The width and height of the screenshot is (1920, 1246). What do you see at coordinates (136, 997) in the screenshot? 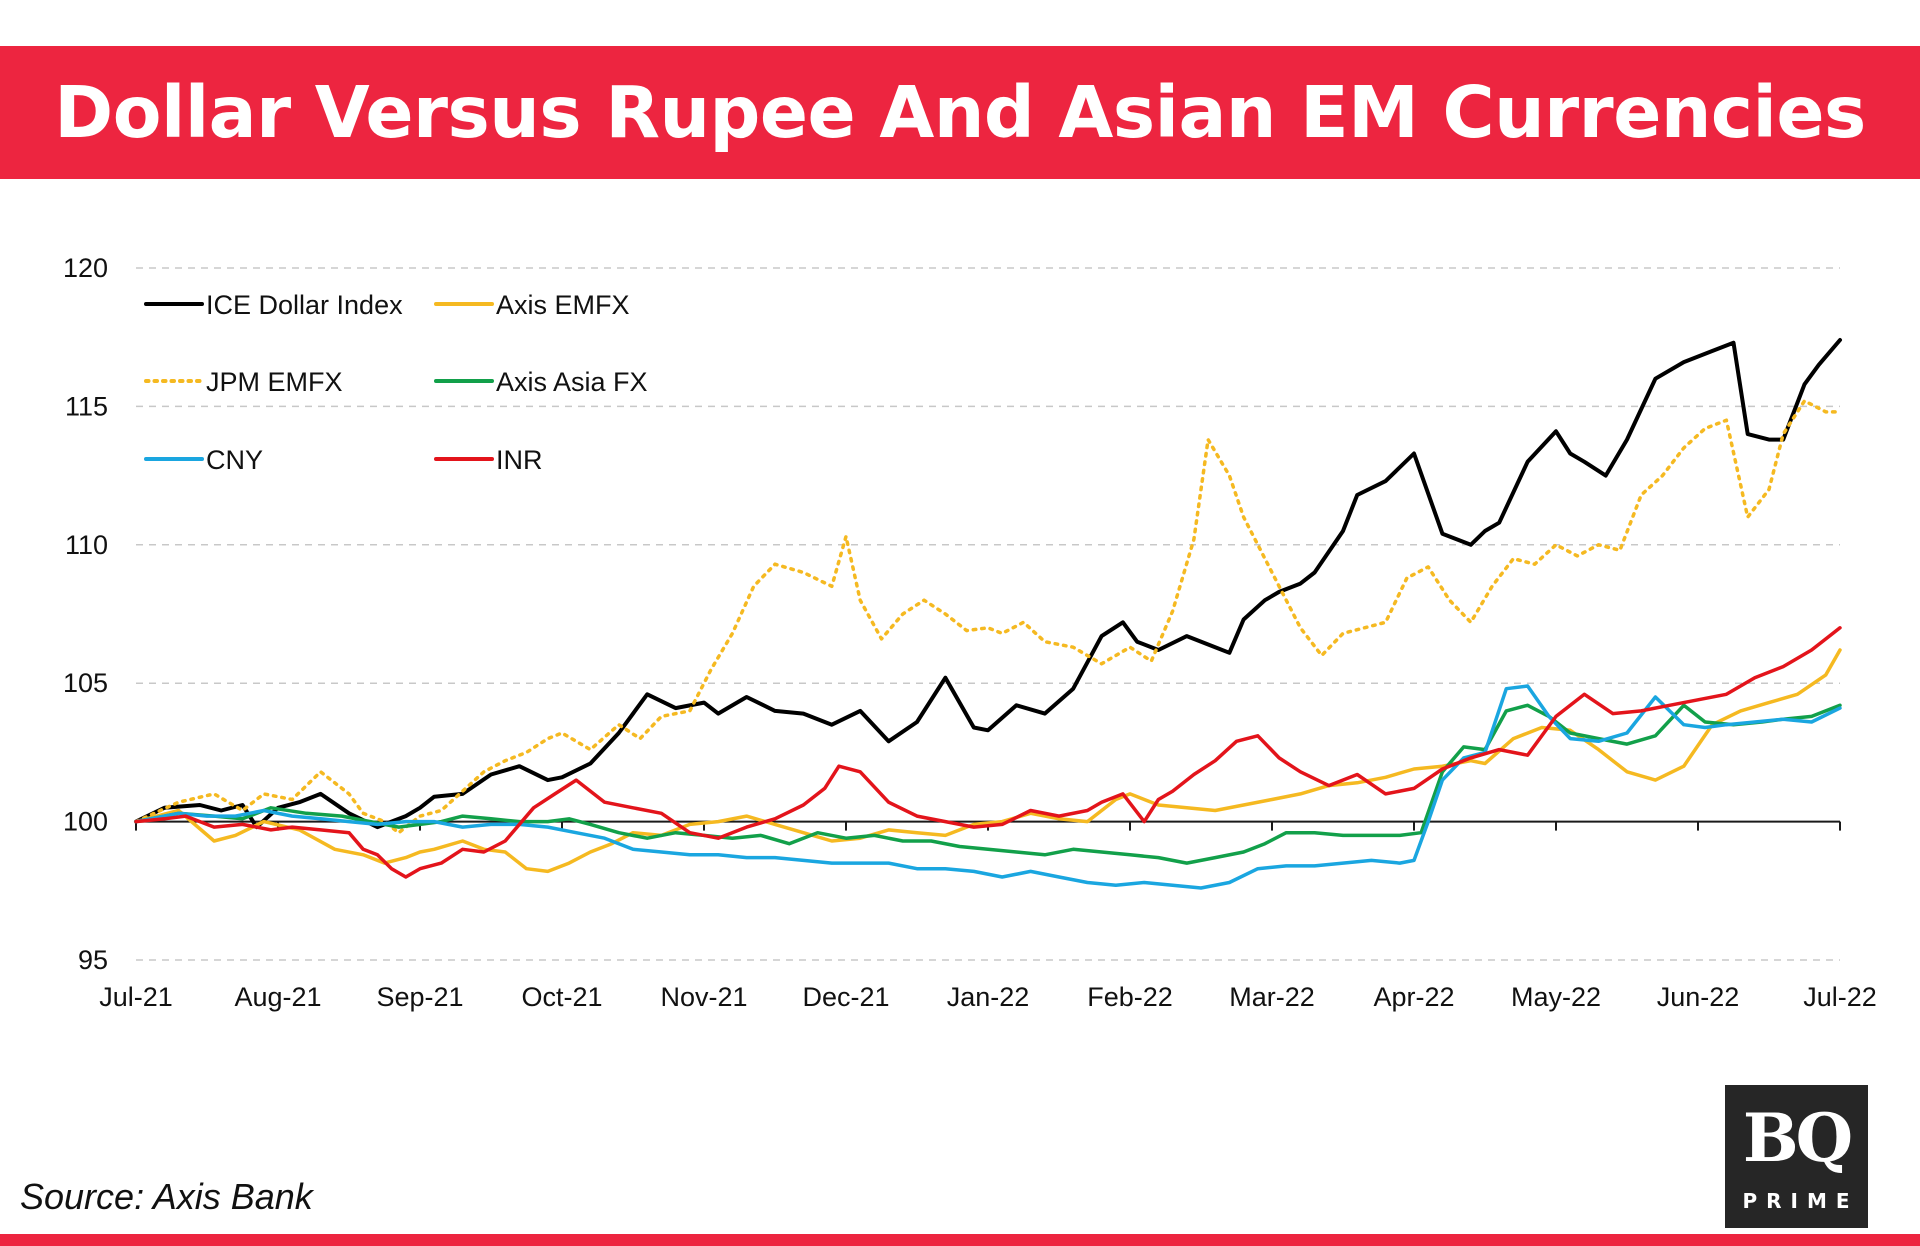
I see `x-tick-label: Jul-21` at bounding box center [136, 997].